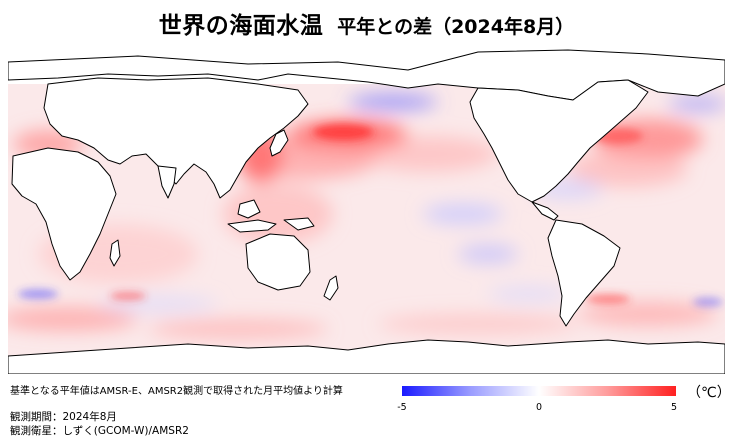  What do you see at coordinates (252, 226) in the screenshot?
I see `indonesia` at bounding box center [252, 226].